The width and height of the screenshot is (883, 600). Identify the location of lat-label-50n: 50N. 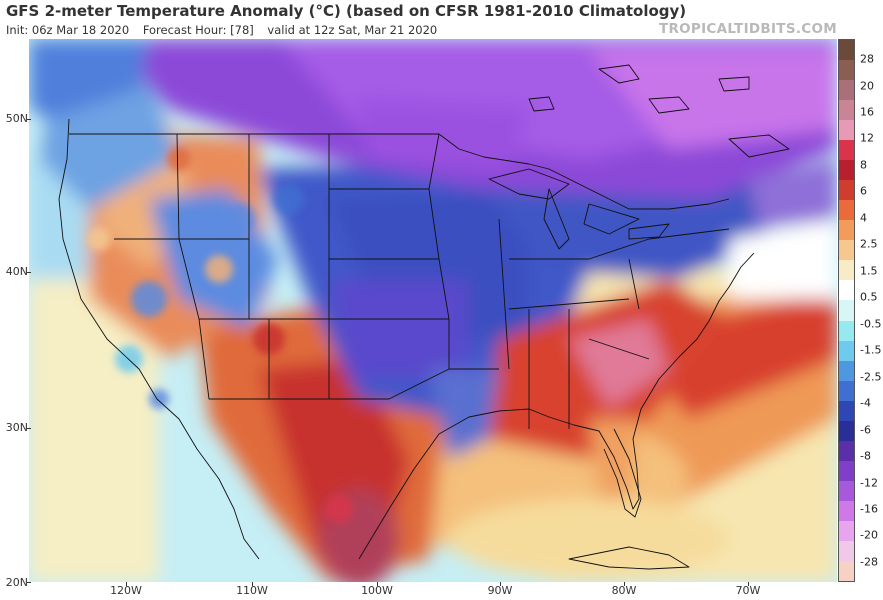
(16, 118).